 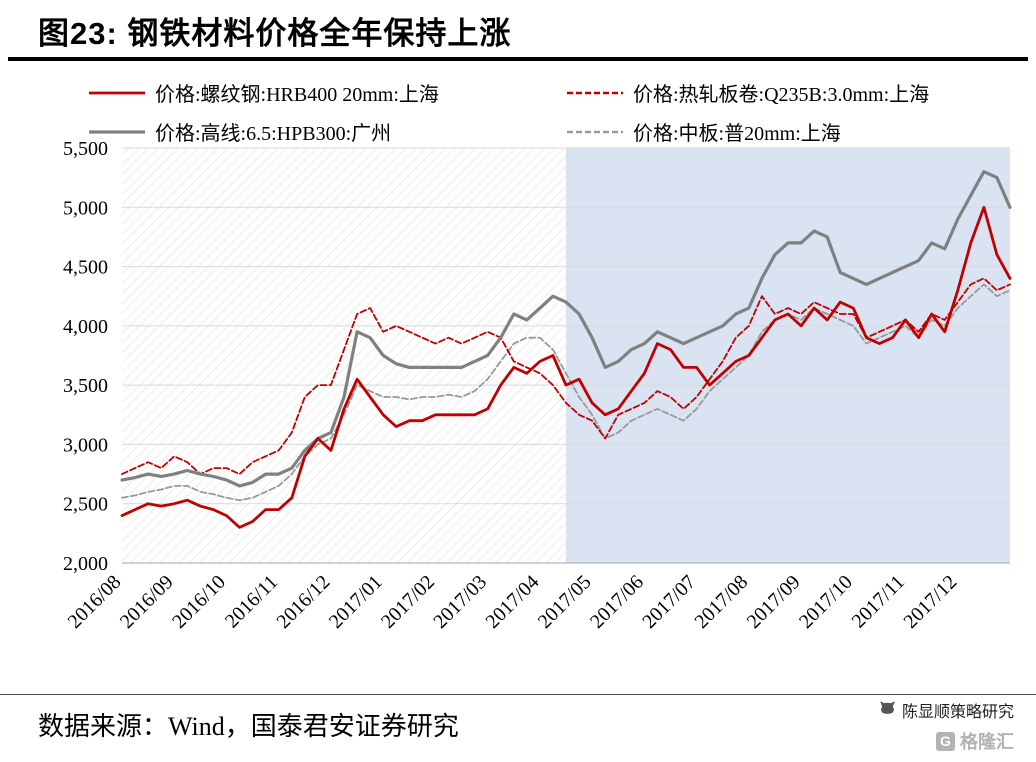 What do you see at coordinates (781, 95) in the screenshot?
I see `legend-label: 价格:热轧板卷:Q235B:3.0mm:上海` at bounding box center [781, 95].